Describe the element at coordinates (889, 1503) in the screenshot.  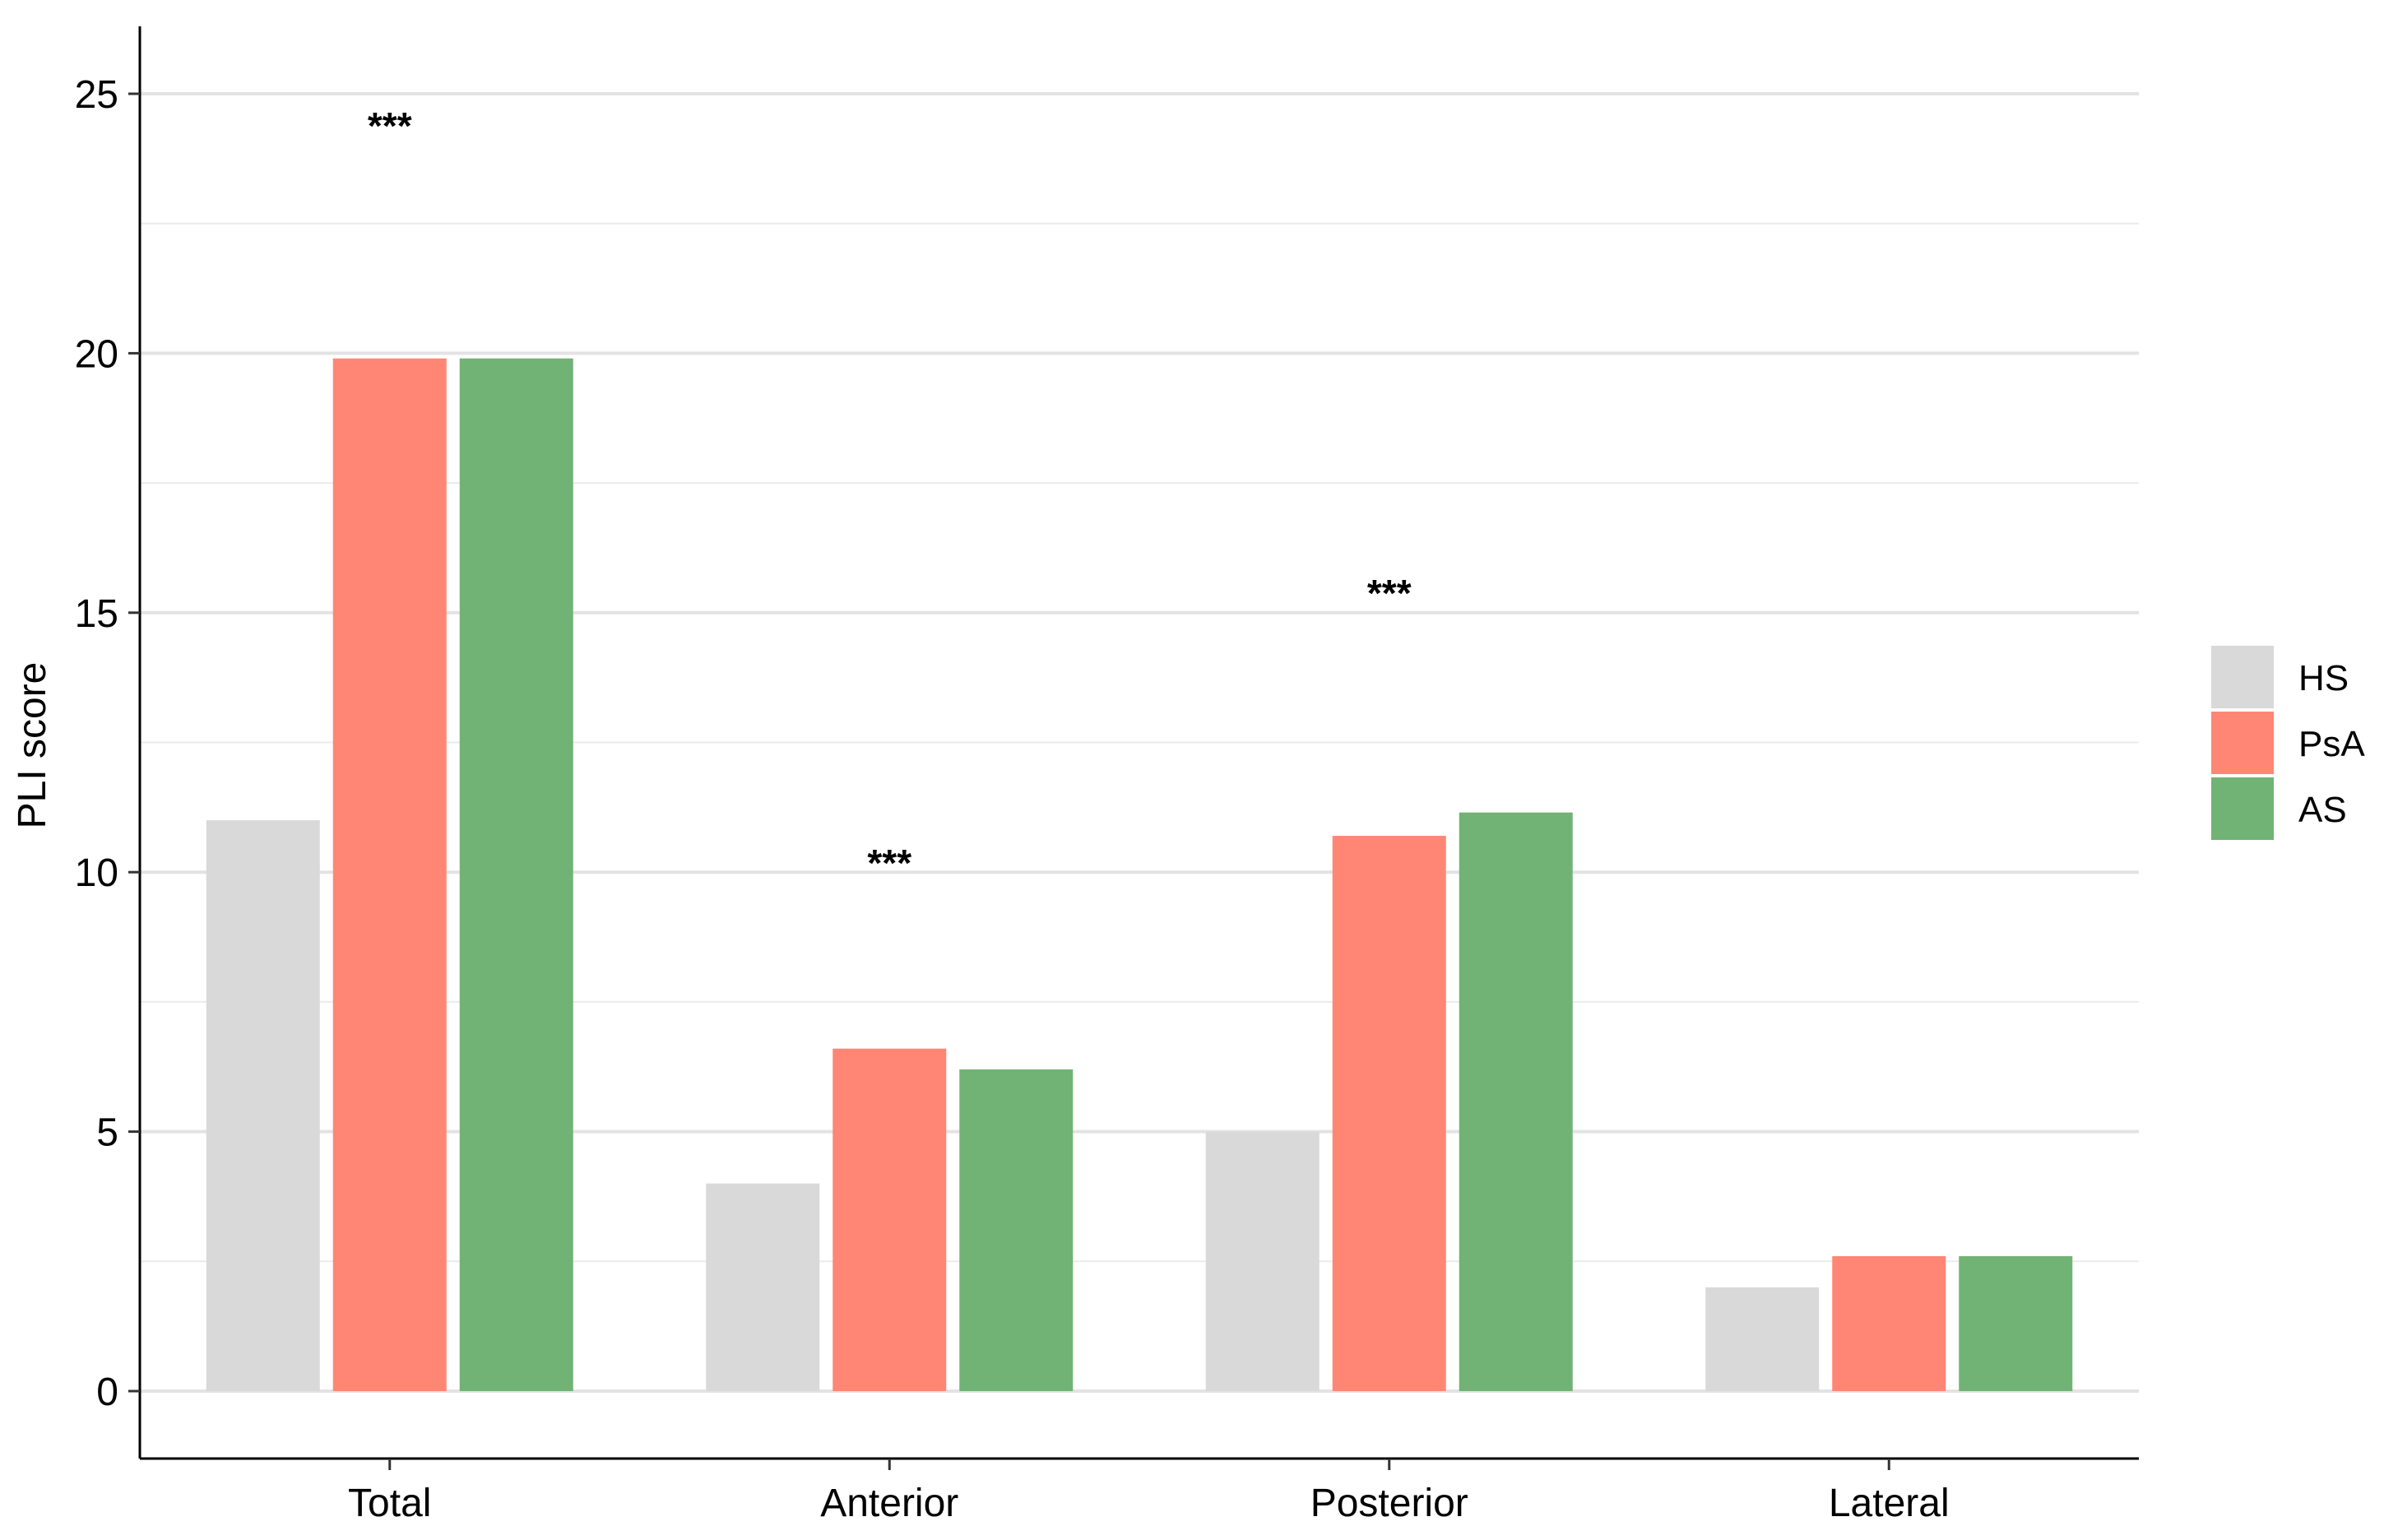
I see `x-tick-label-anterior: Anterior` at that location.